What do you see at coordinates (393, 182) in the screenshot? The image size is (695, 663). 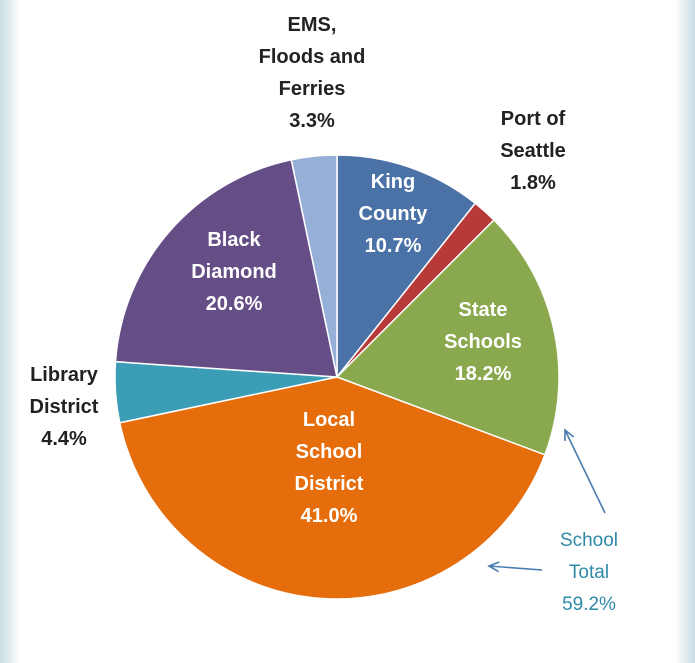 I see `slice-name-line: King` at bounding box center [393, 182].